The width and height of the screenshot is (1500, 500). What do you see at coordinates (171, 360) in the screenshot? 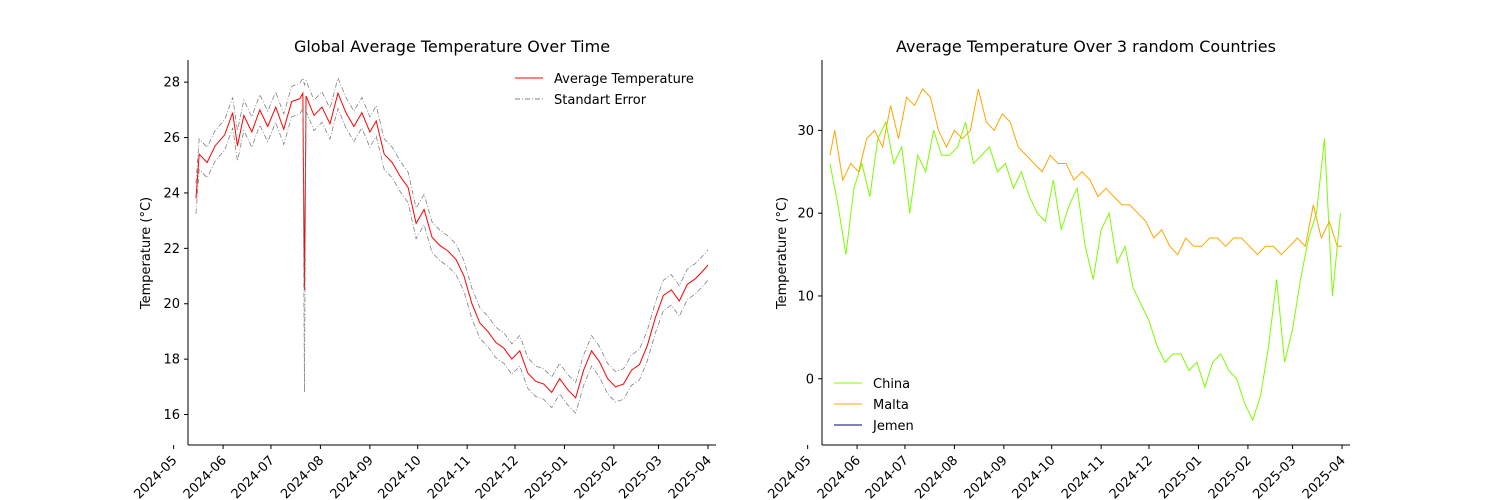
I see `y-tick-label: 18` at bounding box center [171, 360].